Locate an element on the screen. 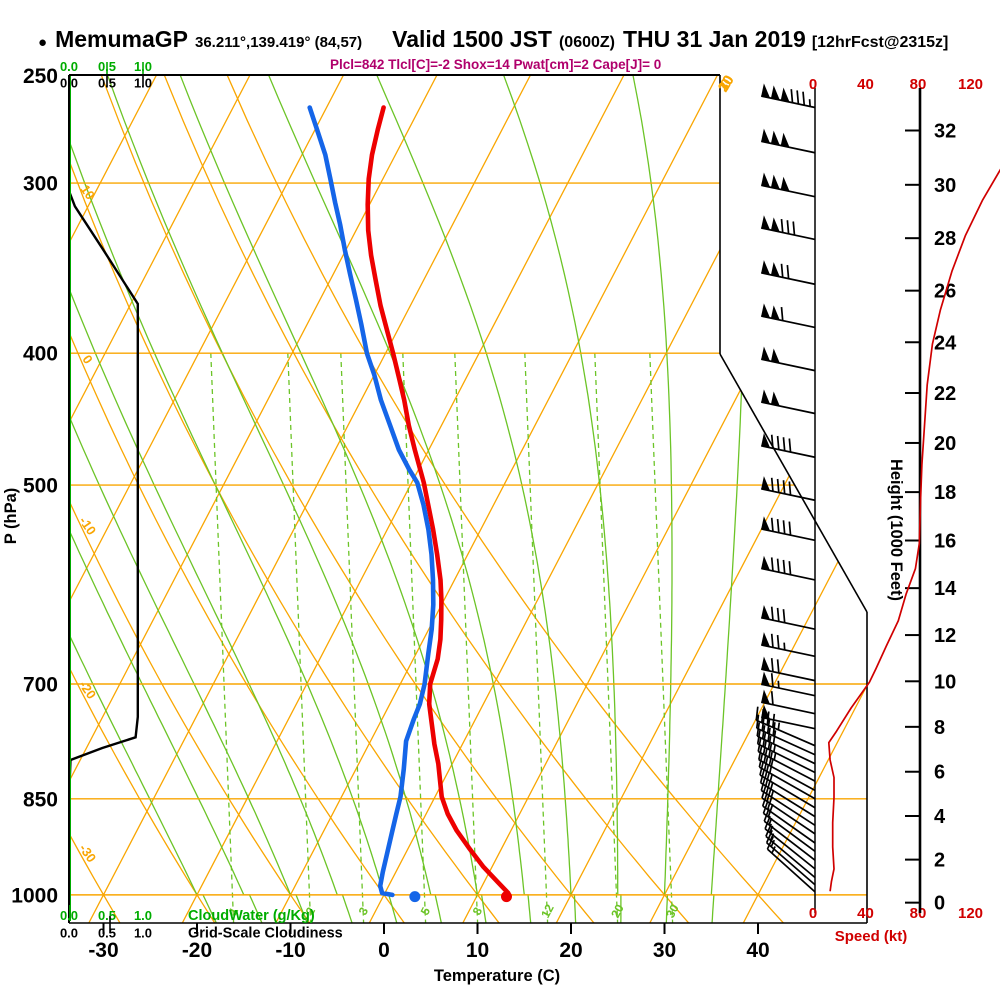  valid-time-utc: (0600Z) is located at coordinates (586, 42).